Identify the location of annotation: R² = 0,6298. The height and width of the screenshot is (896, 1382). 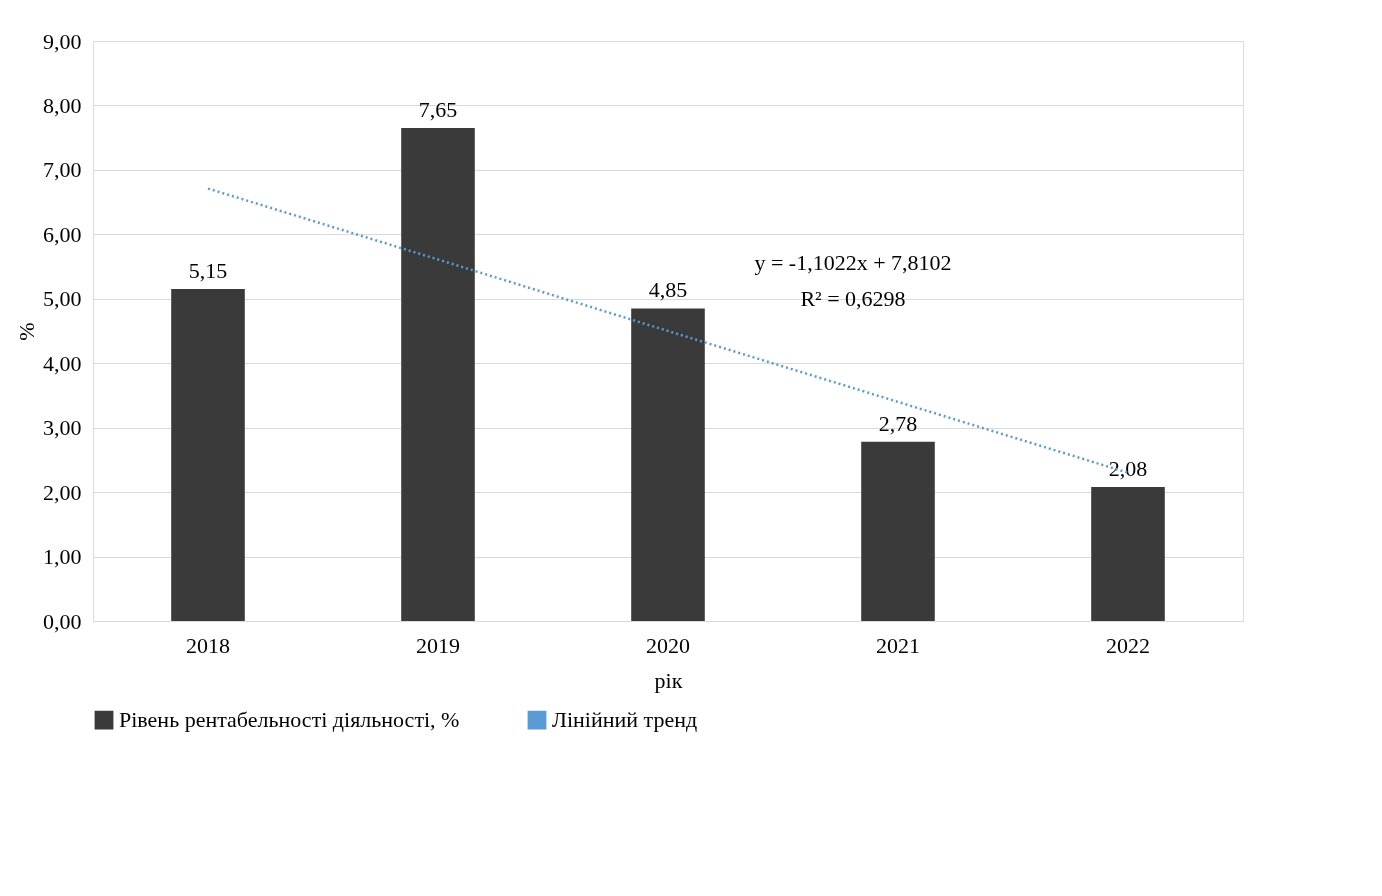
(853, 298).